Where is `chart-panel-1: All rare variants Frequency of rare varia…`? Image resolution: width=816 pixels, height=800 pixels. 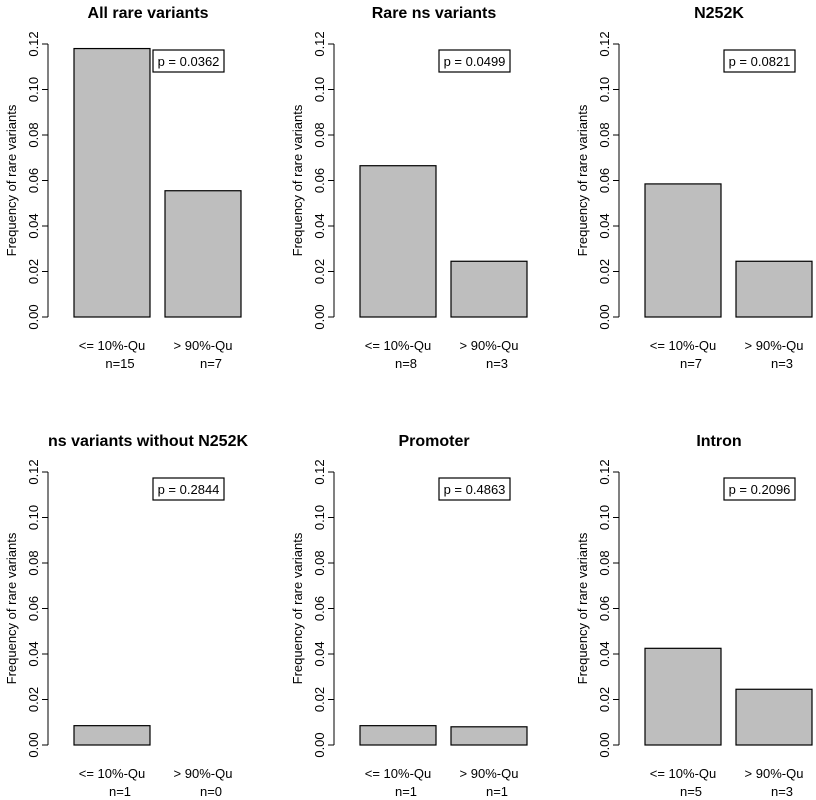
chart-panel-1: All rare variants Frequency of rare varia… is located at coordinates (123, 188).